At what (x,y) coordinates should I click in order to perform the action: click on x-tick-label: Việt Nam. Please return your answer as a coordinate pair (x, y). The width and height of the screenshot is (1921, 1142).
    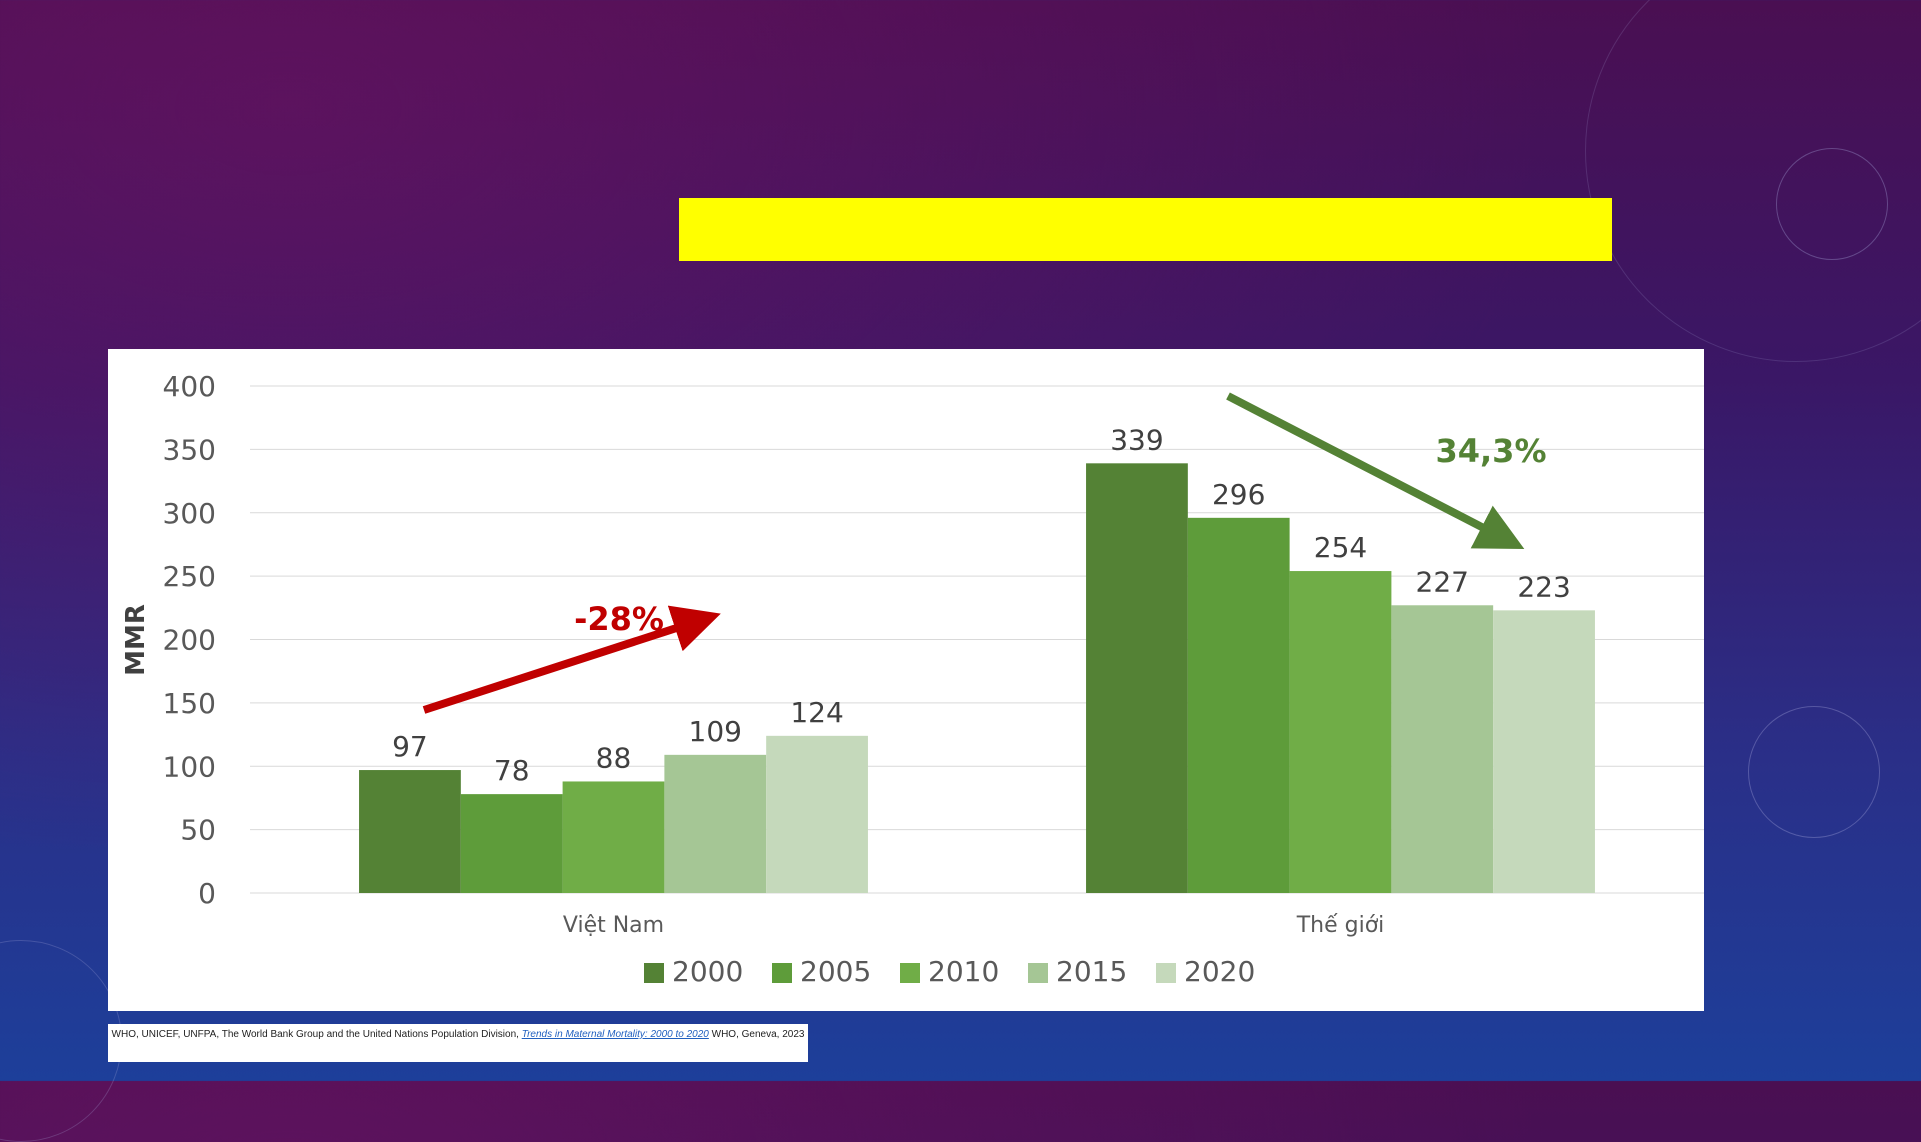
    Looking at the image, I should click on (613, 925).